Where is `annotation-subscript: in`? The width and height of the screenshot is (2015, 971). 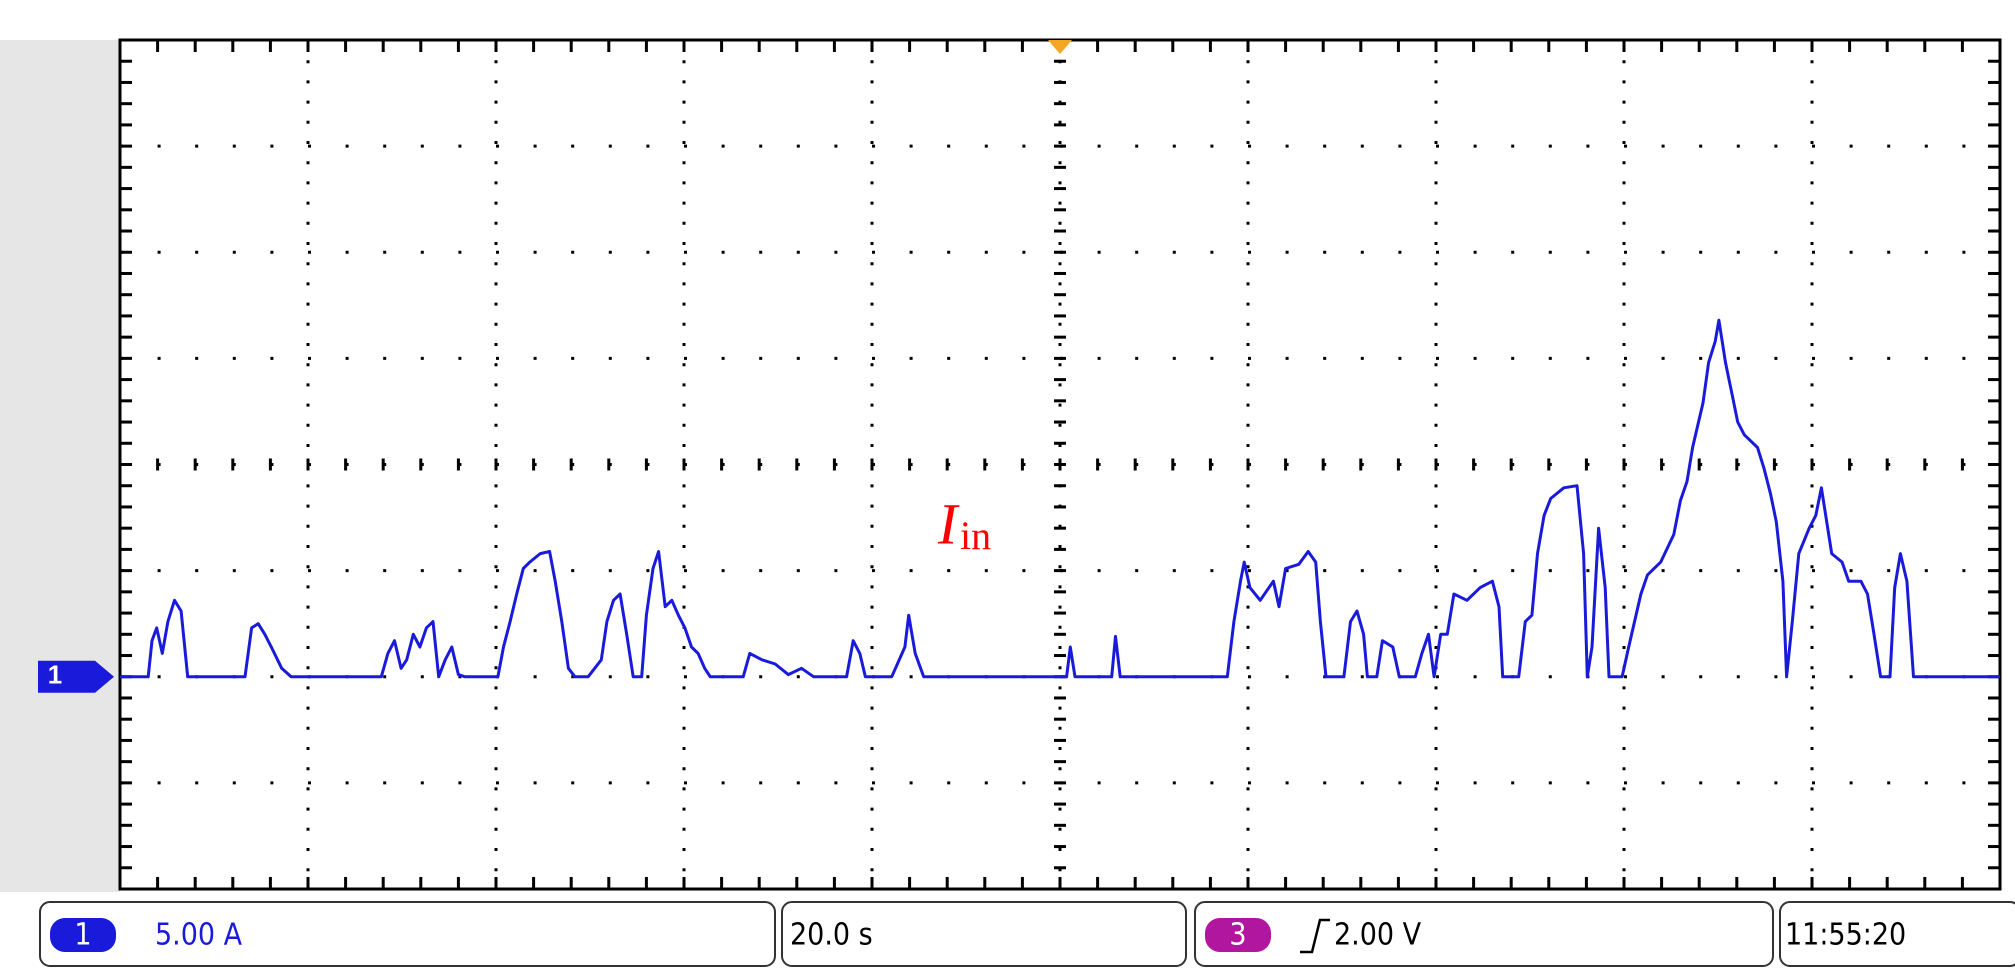 annotation-subscript: in is located at coordinates (975, 535).